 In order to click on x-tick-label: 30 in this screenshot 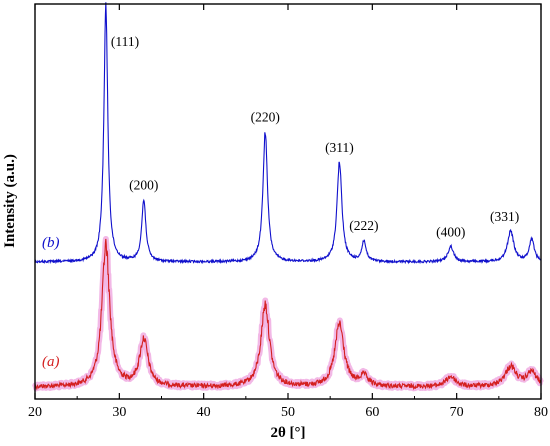, I will do `click(119, 412)`.